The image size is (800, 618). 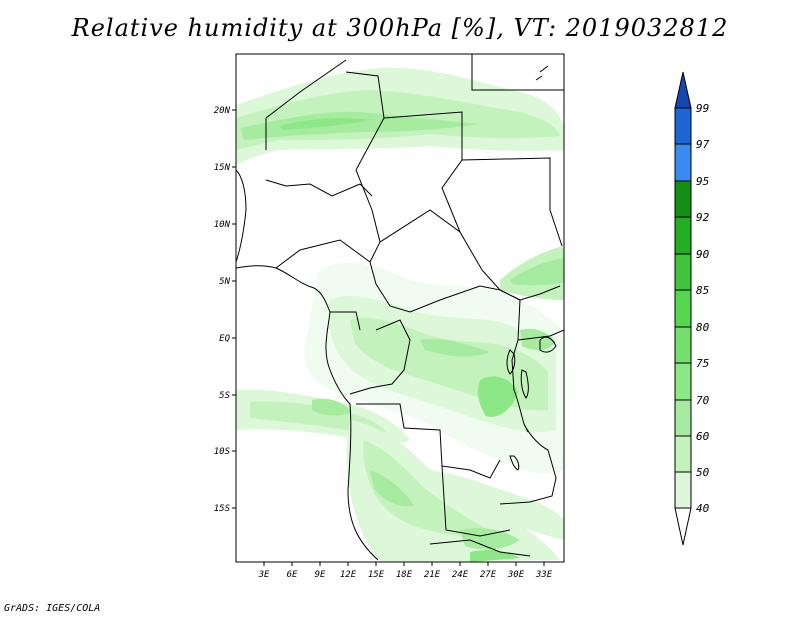 I want to click on colorbar-label: 70, so click(x=703, y=400).